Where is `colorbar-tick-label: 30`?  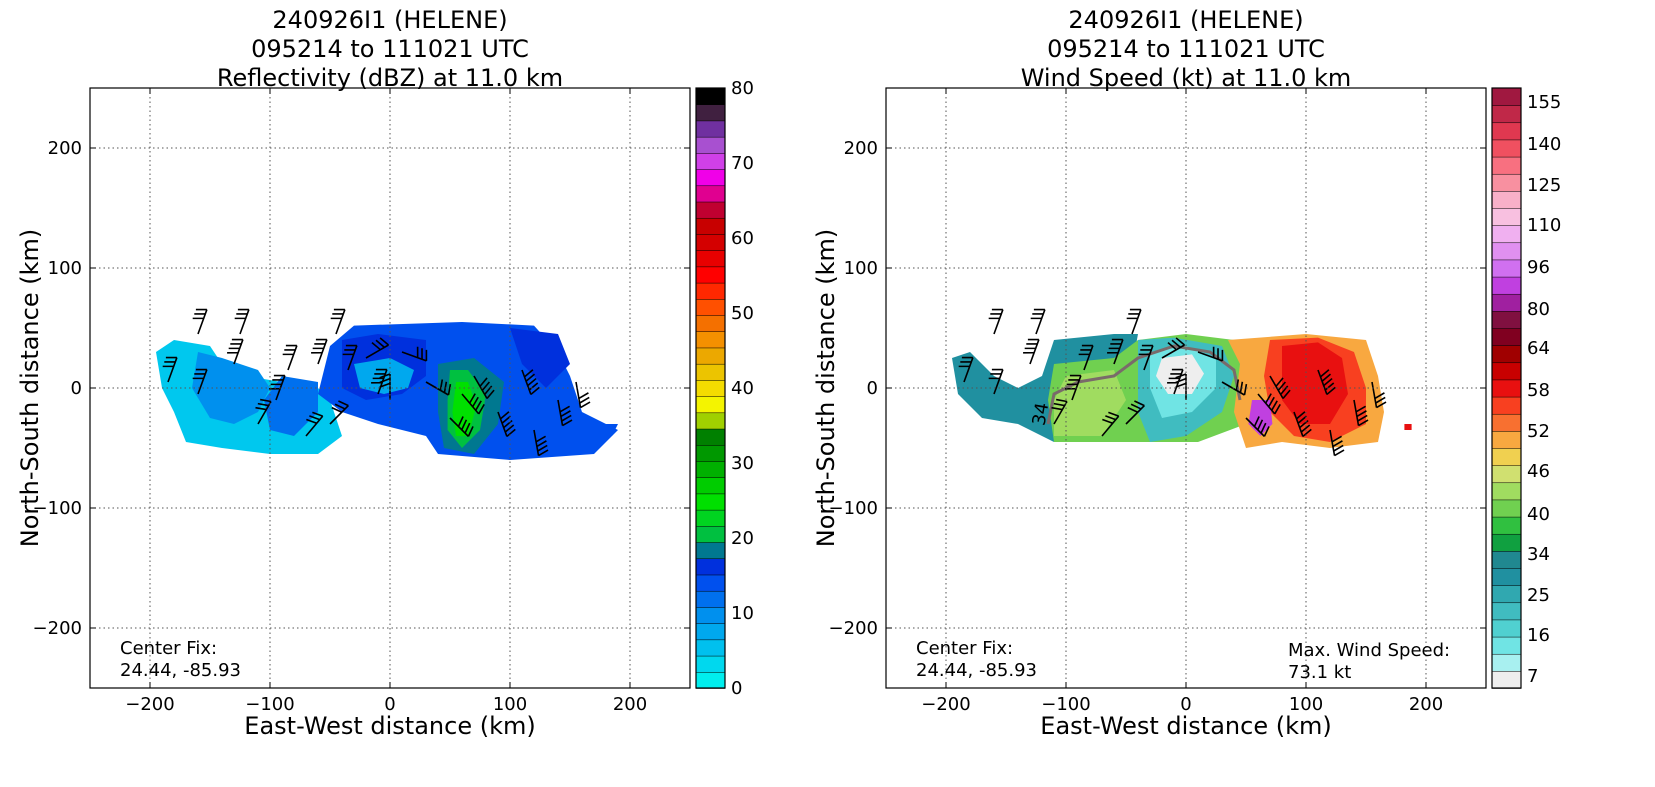 colorbar-tick-label: 30 is located at coordinates (742, 463).